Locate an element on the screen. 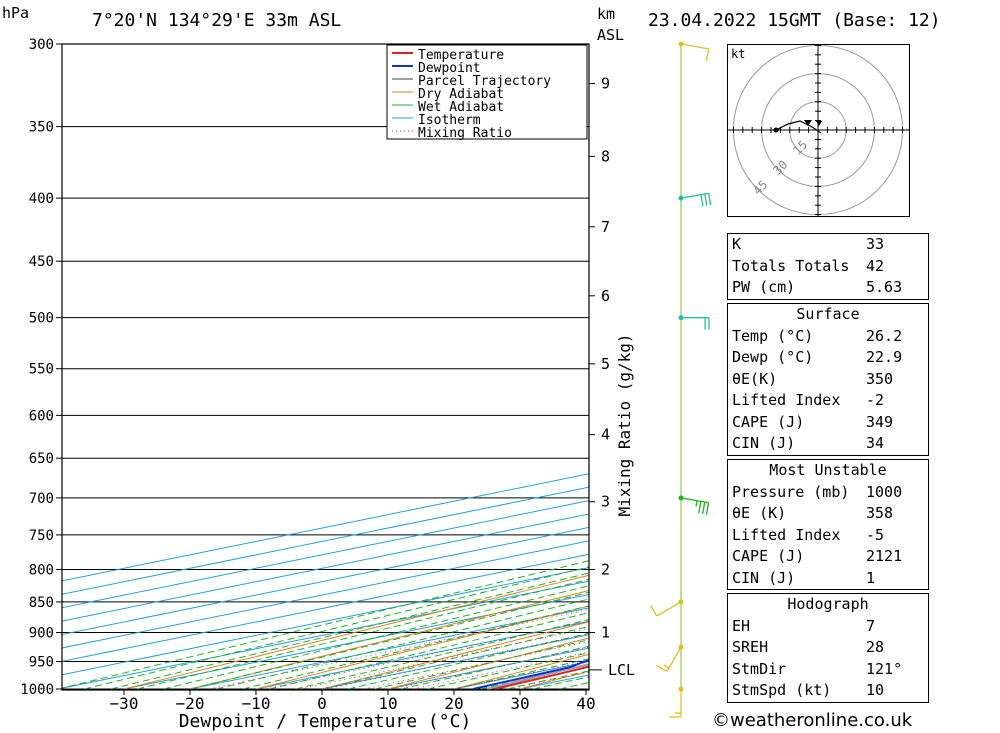 This screenshot has width=1000, height=733. most-unstable-label: Lifted Index is located at coordinates (786, 534).